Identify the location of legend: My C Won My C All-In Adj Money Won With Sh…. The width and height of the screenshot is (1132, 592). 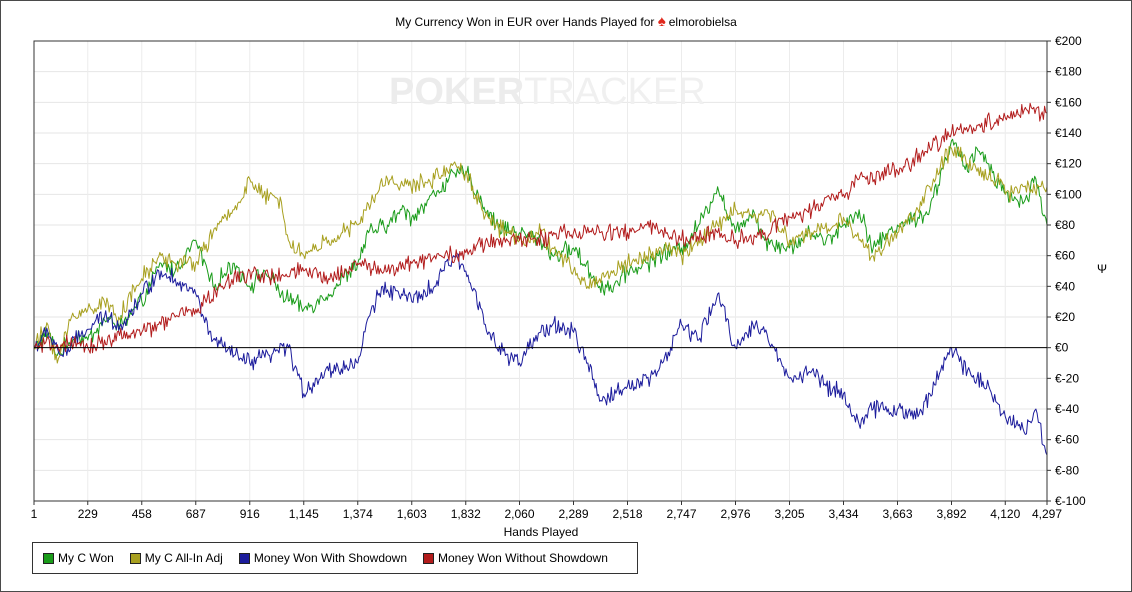
(335, 558).